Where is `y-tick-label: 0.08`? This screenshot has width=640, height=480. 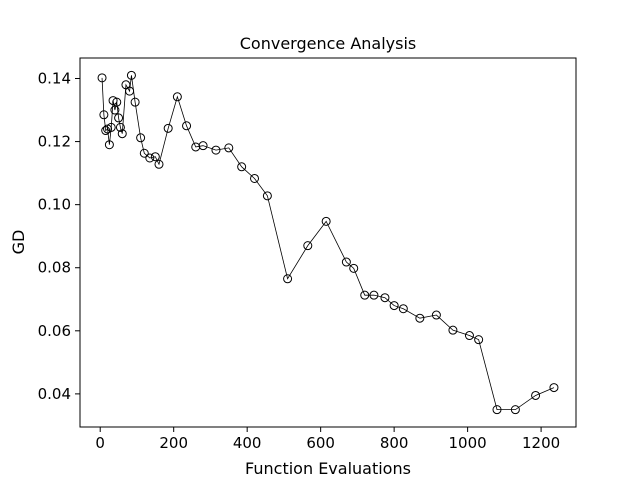
y-tick-label: 0.08 is located at coordinates (54, 268).